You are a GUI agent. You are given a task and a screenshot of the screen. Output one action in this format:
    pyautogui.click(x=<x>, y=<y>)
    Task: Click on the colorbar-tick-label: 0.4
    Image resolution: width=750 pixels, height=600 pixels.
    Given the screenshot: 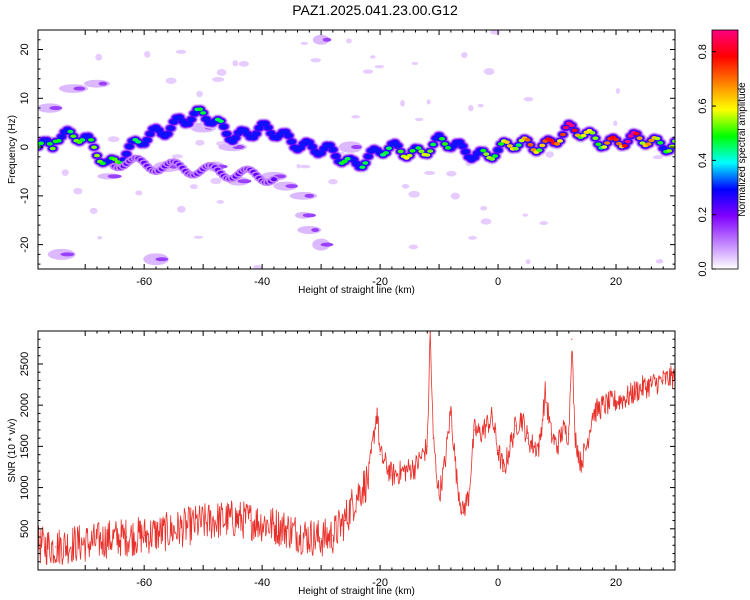 What is the action you would take?
    pyautogui.click(x=703, y=160)
    